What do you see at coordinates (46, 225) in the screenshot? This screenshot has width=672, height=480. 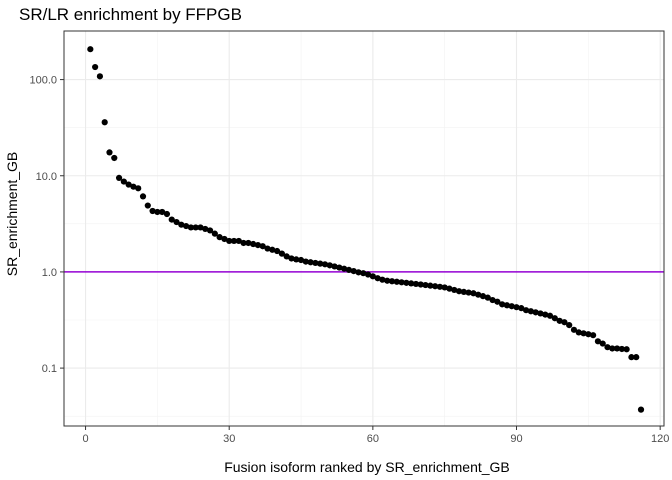 I see `y-axis: 0.1 1.0 10.0 100.0` at bounding box center [46, 225].